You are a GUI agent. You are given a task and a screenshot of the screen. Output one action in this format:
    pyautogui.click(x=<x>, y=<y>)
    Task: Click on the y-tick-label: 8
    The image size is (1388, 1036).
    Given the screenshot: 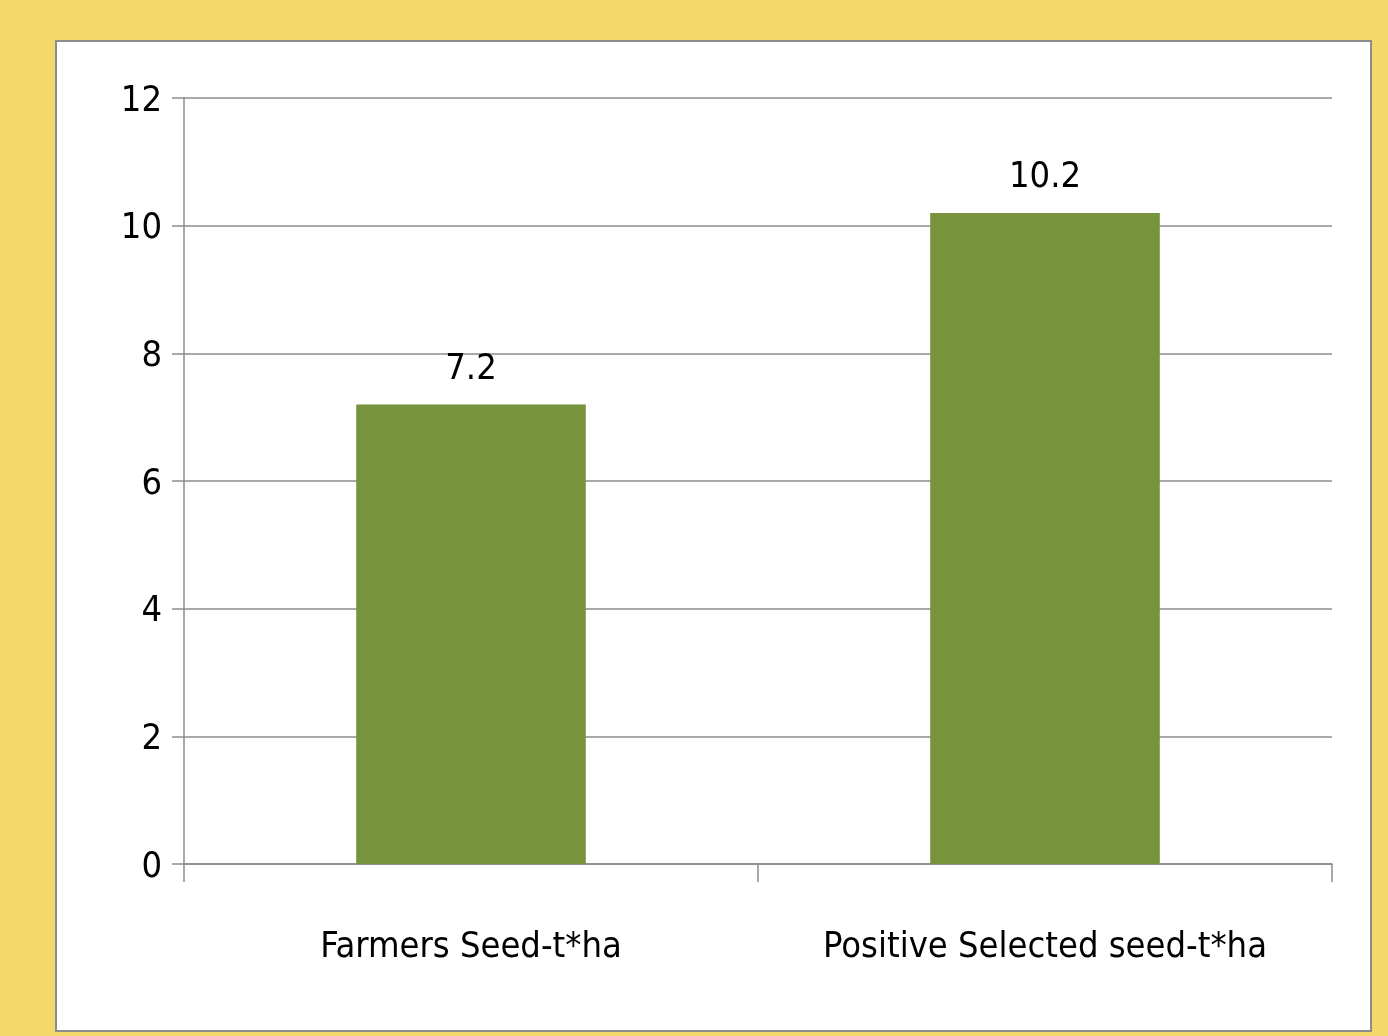 What is the action you would take?
    pyautogui.click(x=151, y=353)
    